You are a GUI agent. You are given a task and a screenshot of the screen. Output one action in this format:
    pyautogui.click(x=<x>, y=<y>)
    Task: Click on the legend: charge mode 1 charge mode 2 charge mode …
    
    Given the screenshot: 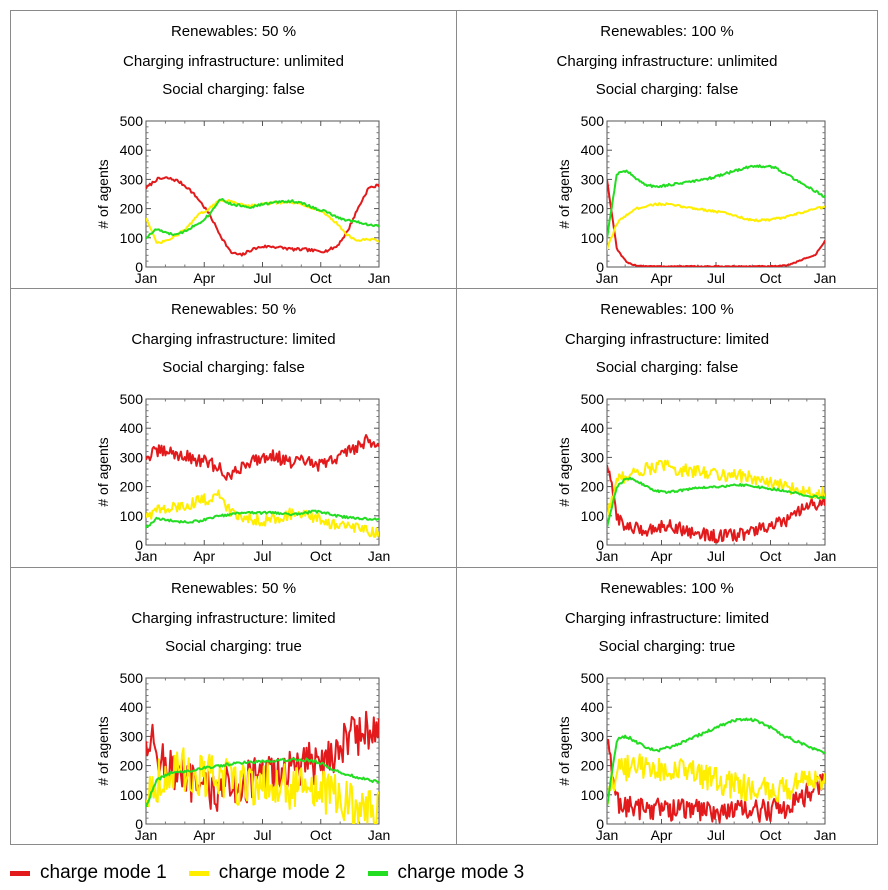 What is the action you would take?
    pyautogui.click(x=278, y=873)
    